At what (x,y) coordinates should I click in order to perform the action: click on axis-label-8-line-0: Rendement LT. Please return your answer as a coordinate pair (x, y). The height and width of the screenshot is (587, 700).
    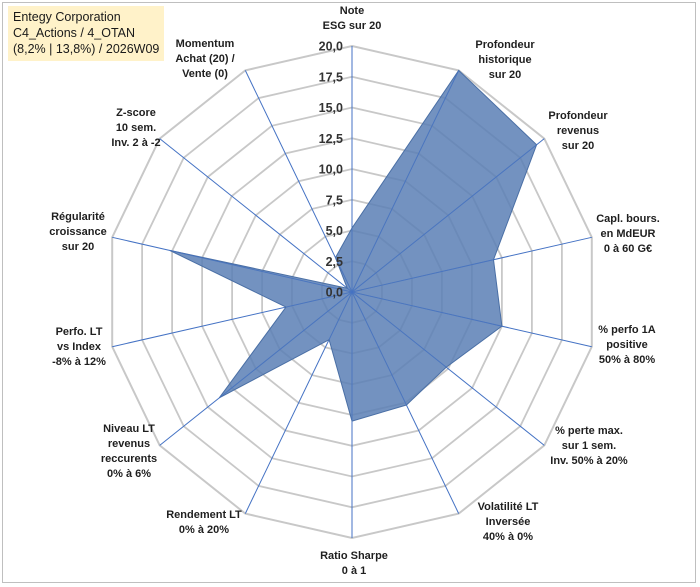
    Looking at the image, I should click on (204, 515).